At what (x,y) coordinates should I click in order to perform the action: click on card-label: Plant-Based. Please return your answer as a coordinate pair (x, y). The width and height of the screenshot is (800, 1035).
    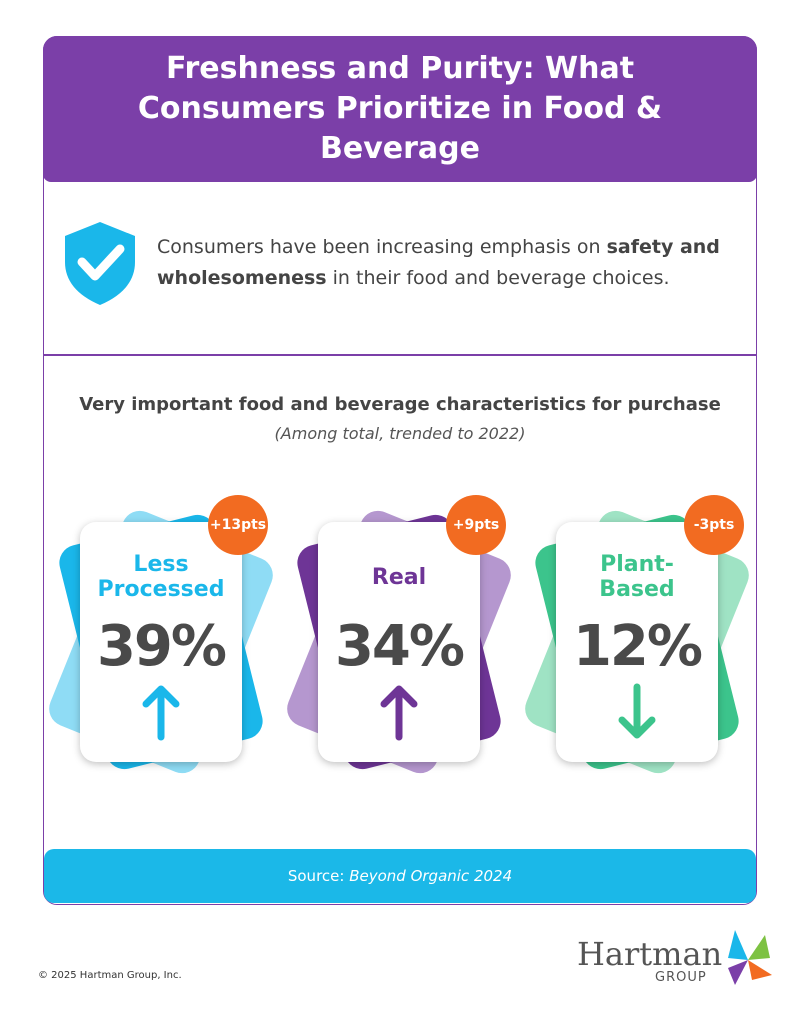
    Looking at the image, I should click on (637, 577).